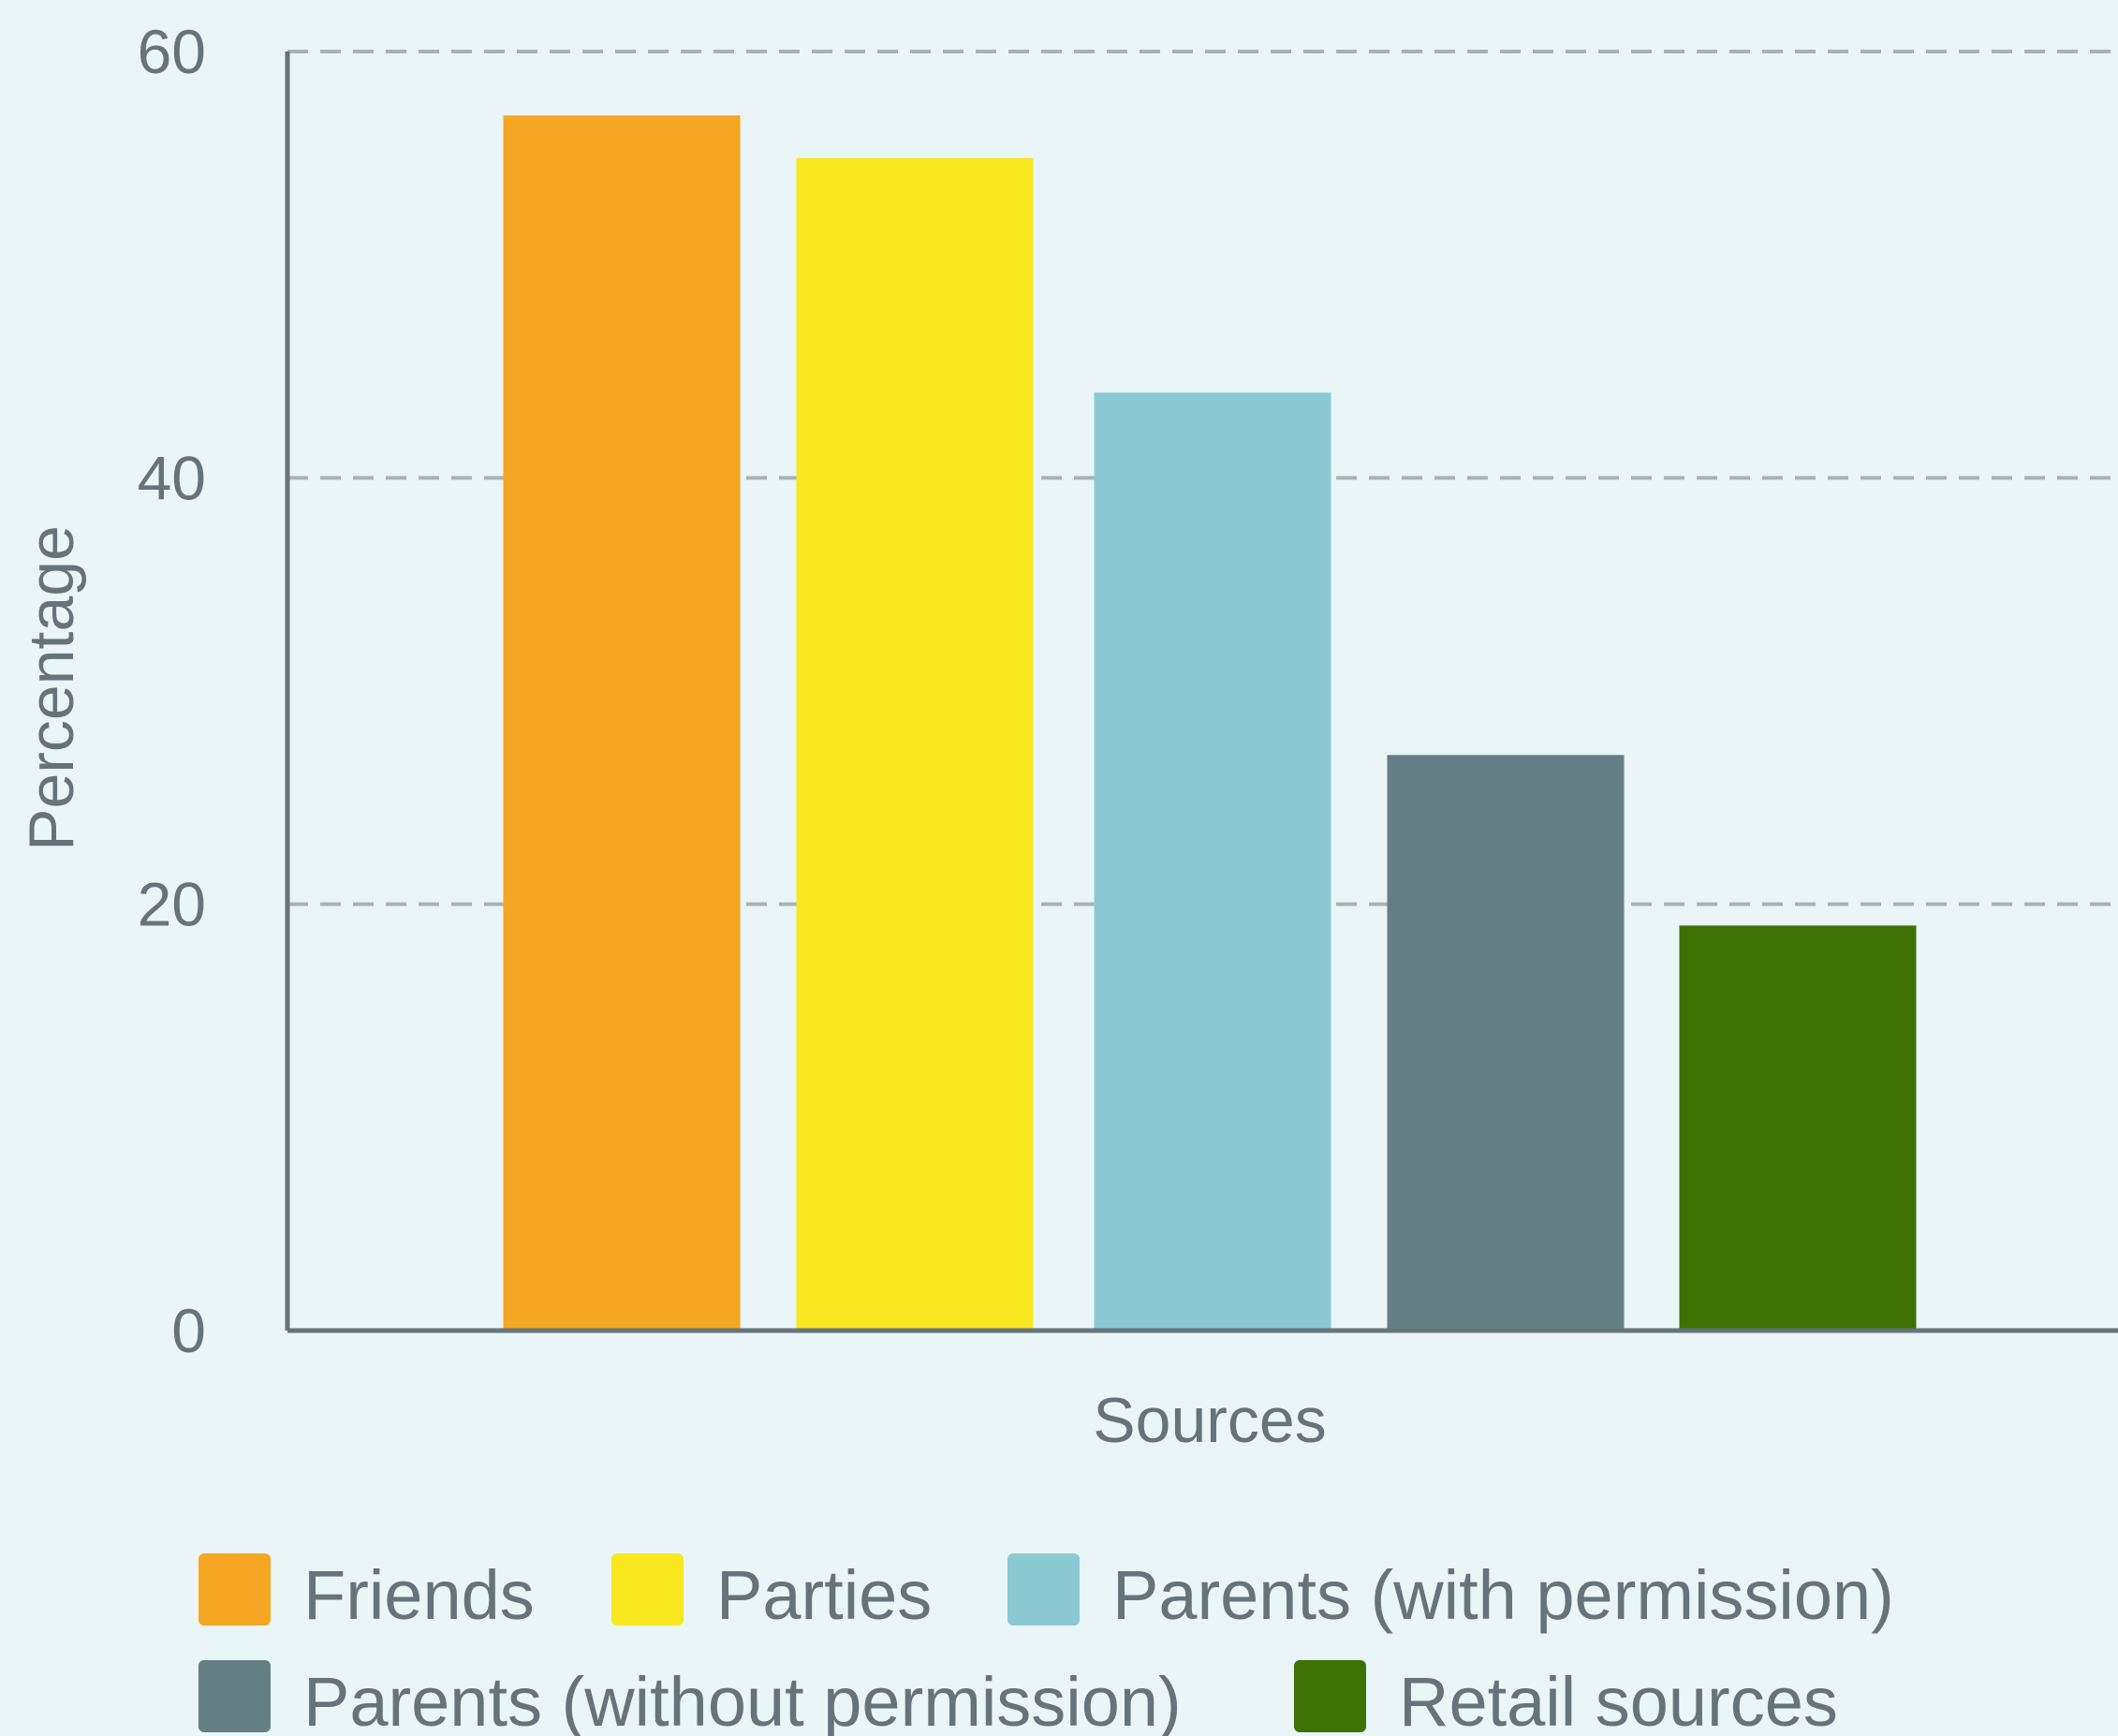 The image size is (2118, 1736). What do you see at coordinates (188, 1330) in the screenshot?
I see `y-tick-label: 0` at bounding box center [188, 1330].